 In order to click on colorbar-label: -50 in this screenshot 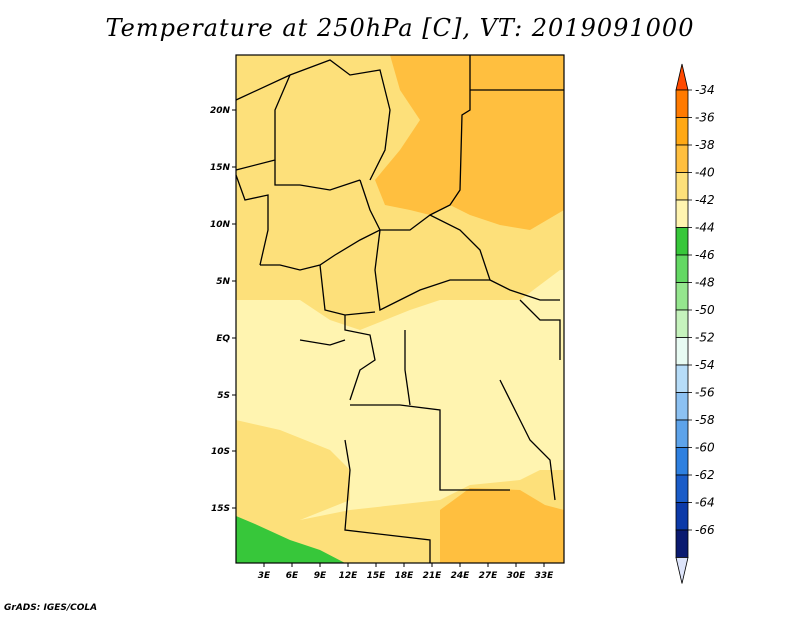, I will do `click(705, 310)`.